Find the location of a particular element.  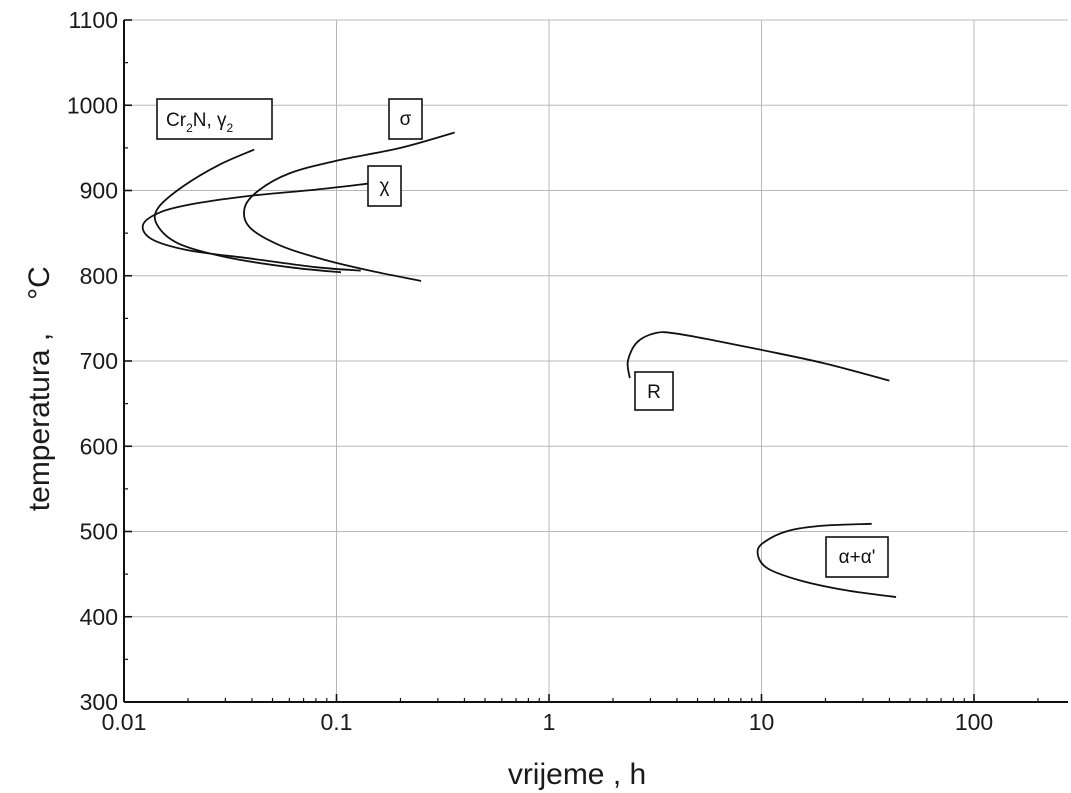

y-tick-label: 1000 is located at coordinates (92, 105).